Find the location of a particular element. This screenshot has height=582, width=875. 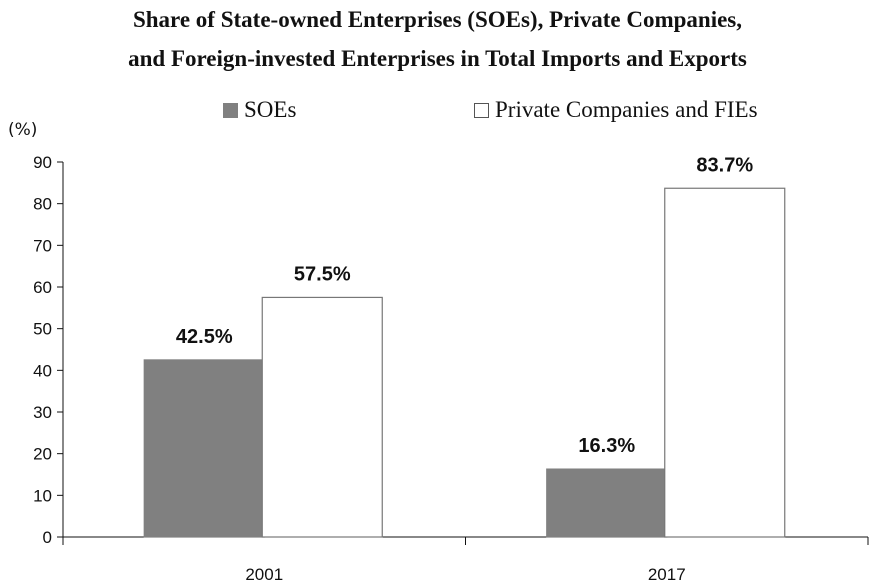

y-tick-label: 10 is located at coordinates (42, 495).